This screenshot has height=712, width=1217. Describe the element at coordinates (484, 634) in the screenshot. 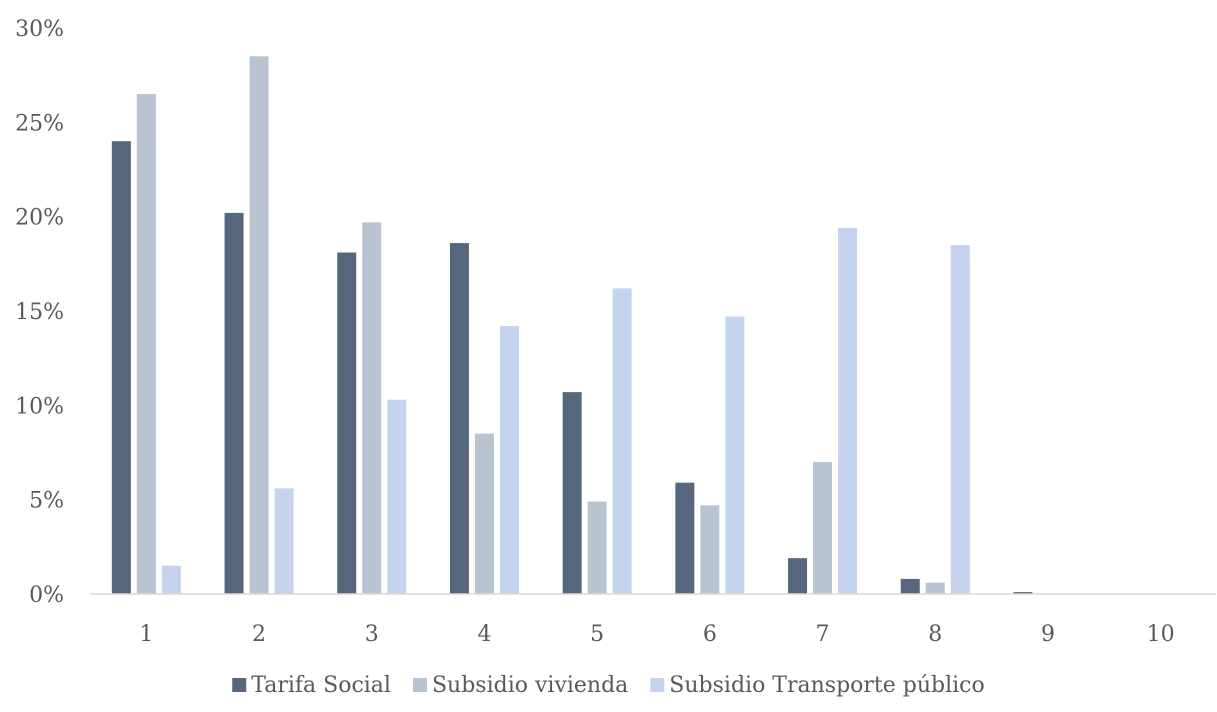

I see `x-tick-label: 4` at that location.